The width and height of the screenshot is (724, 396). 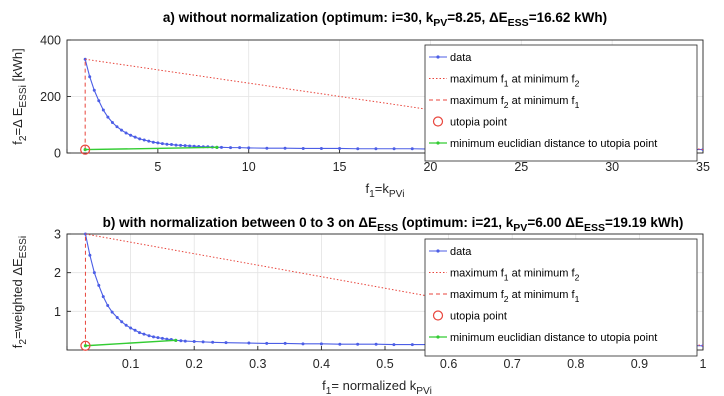 What do you see at coordinates (512, 364) in the screenshot?
I see `x-tick-label: 0.7` at bounding box center [512, 364].